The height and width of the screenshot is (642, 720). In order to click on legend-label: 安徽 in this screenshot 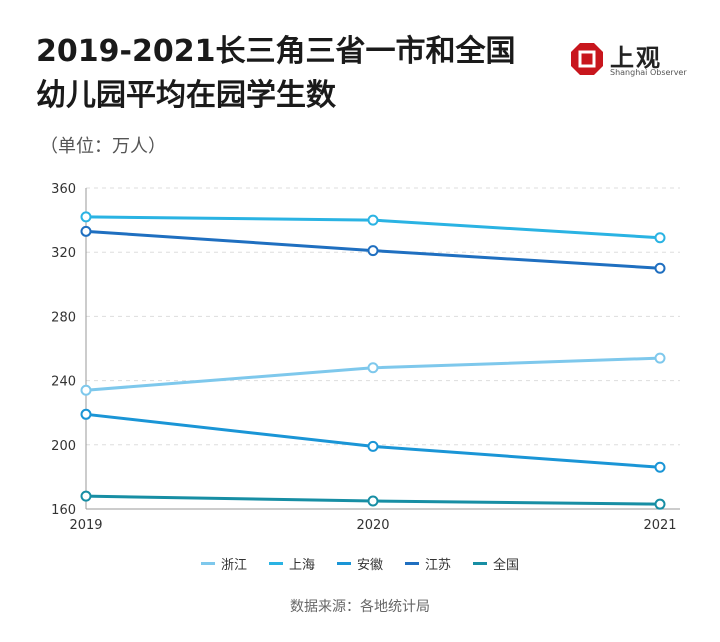, I will do `click(369, 565)`.